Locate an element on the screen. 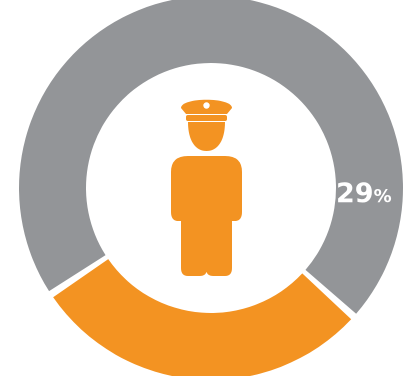 The height and width of the screenshot is (376, 419). percentage-label: 29% is located at coordinates (364, 193).